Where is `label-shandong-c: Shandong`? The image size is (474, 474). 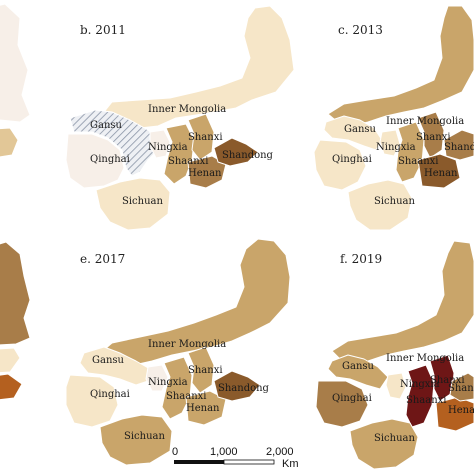 label-shandong-c: Shandong is located at coordinates (459, 147).